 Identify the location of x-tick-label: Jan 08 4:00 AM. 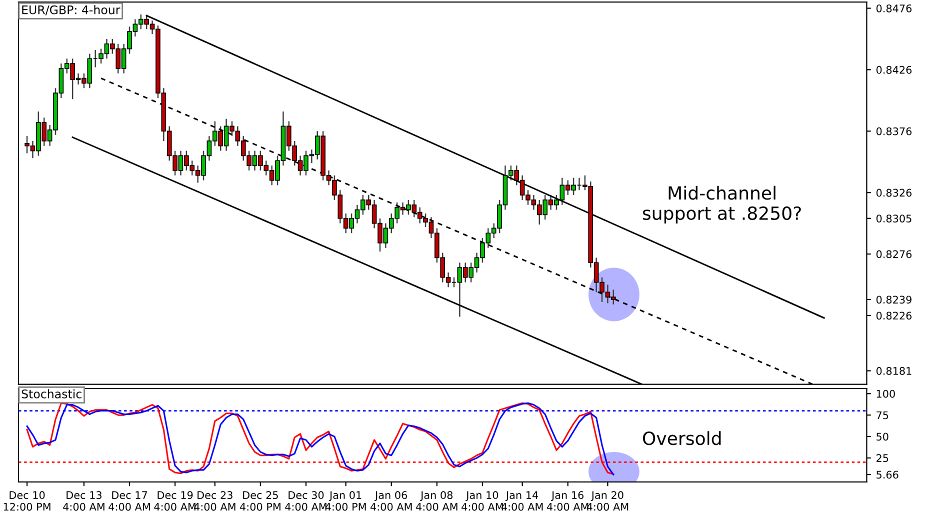
(437, 501).